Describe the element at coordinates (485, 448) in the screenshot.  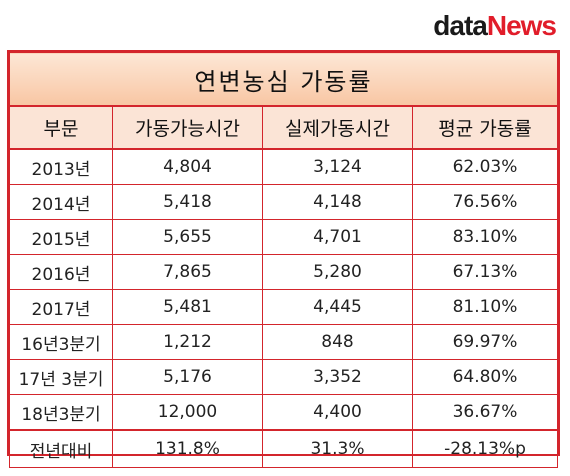
I see `table-cell: -28.13%p` at that location.